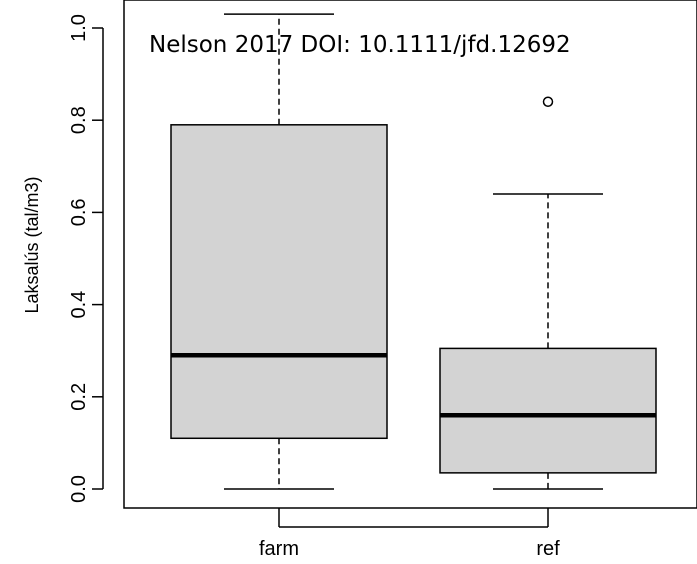 The image size is (697, 564). Describe the element at coordinates (548, 410) in the screenshot. I see `box-ref` at that location.